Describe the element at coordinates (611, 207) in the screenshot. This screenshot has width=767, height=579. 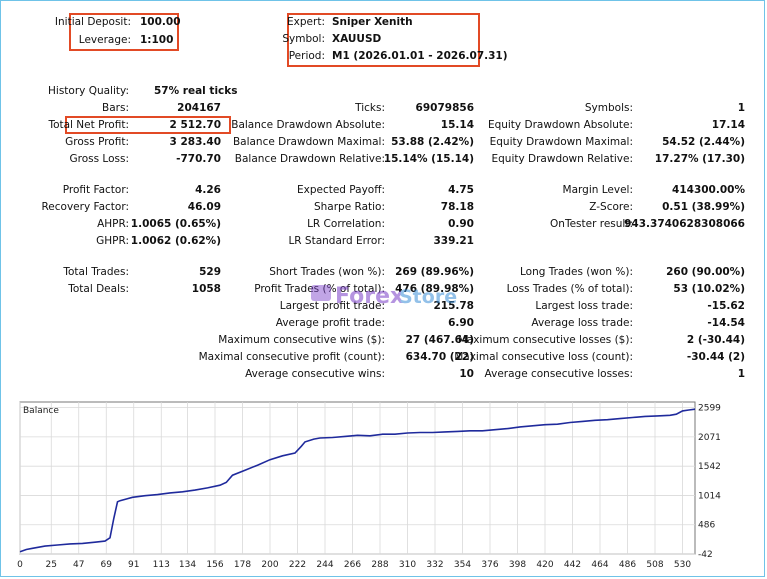
I see `z-score-label: Z-Score:` at that location.